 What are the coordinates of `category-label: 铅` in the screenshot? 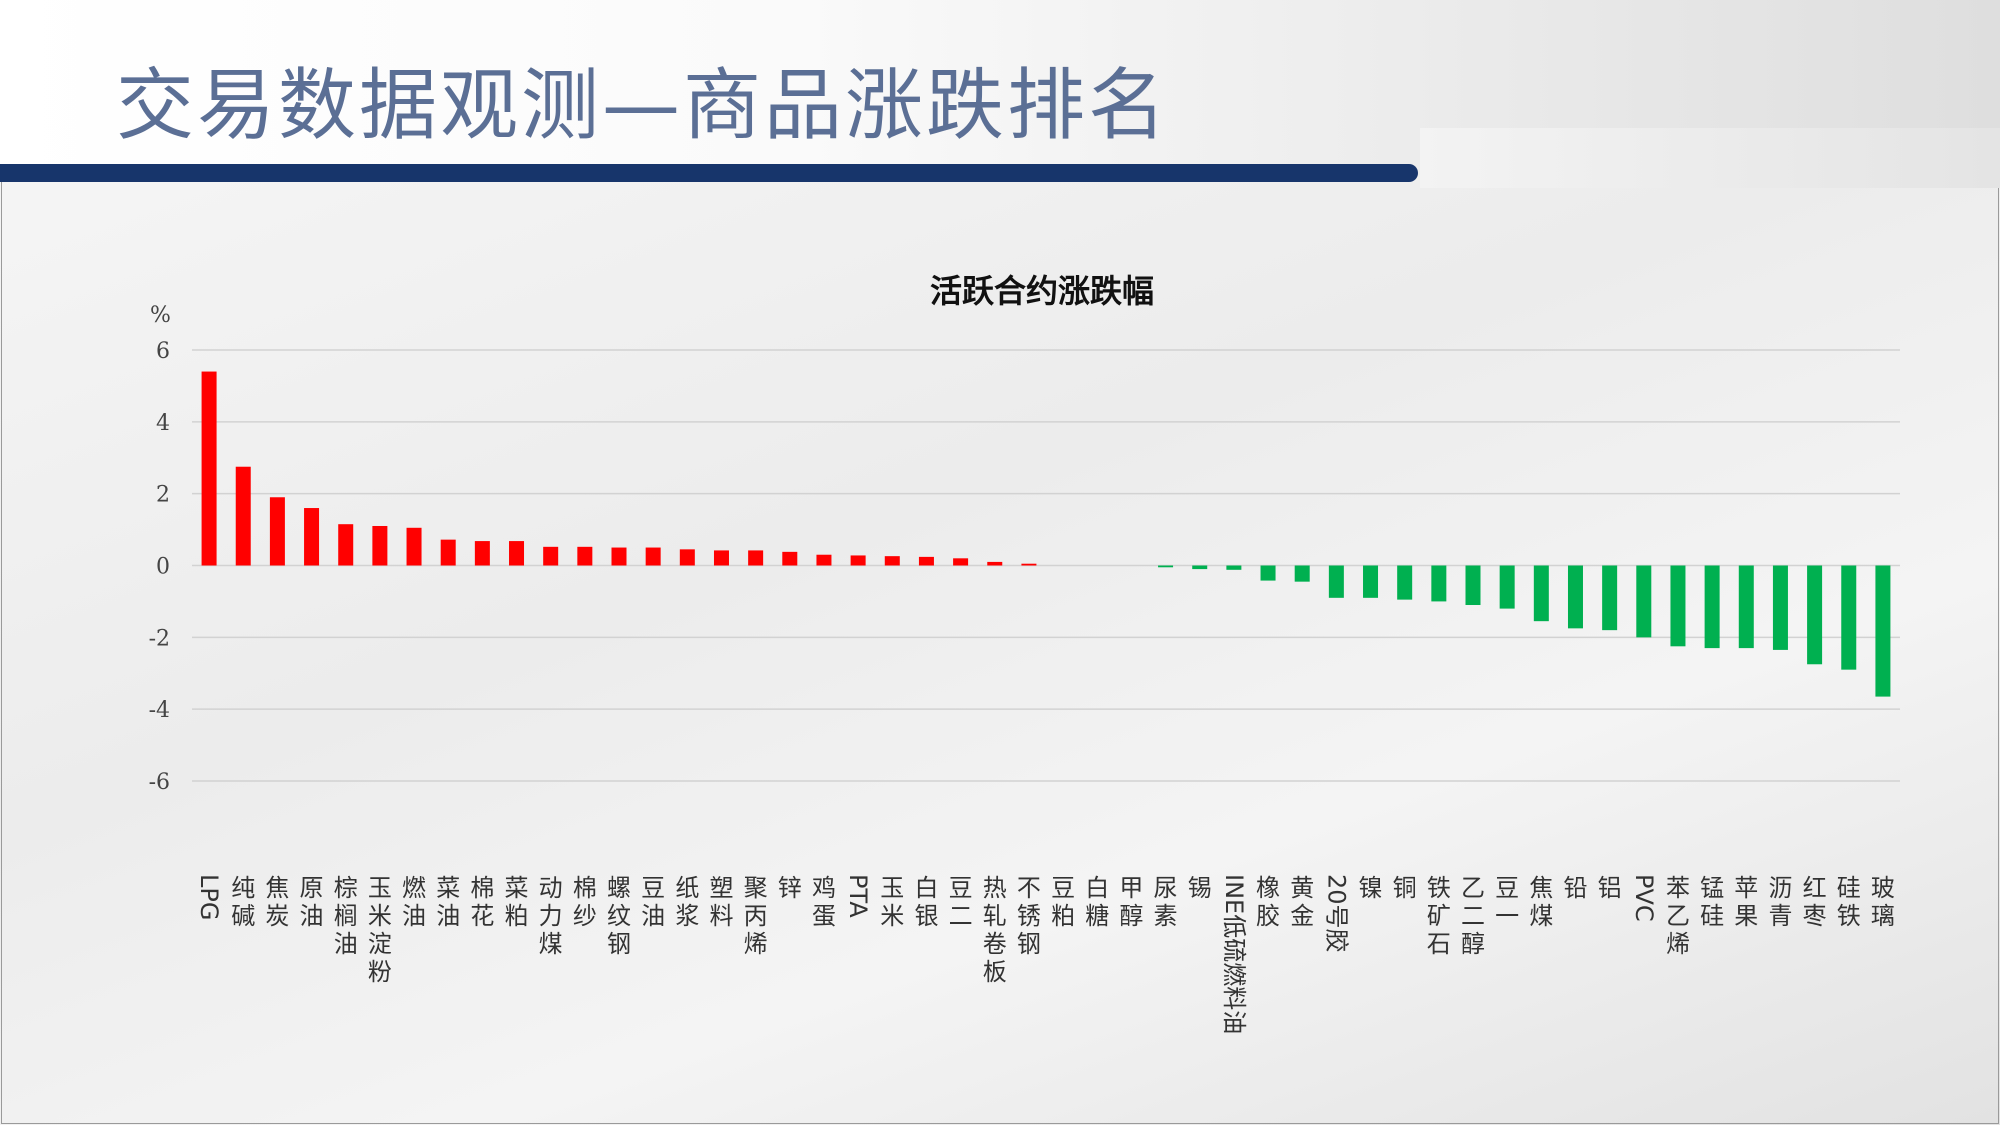 It's located at (1575, 888).